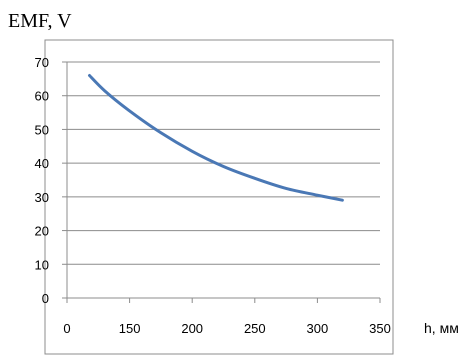  Describe the element at coordinates (42, 197) in the screenshot. I see `y-tick-label: 30` at that location.